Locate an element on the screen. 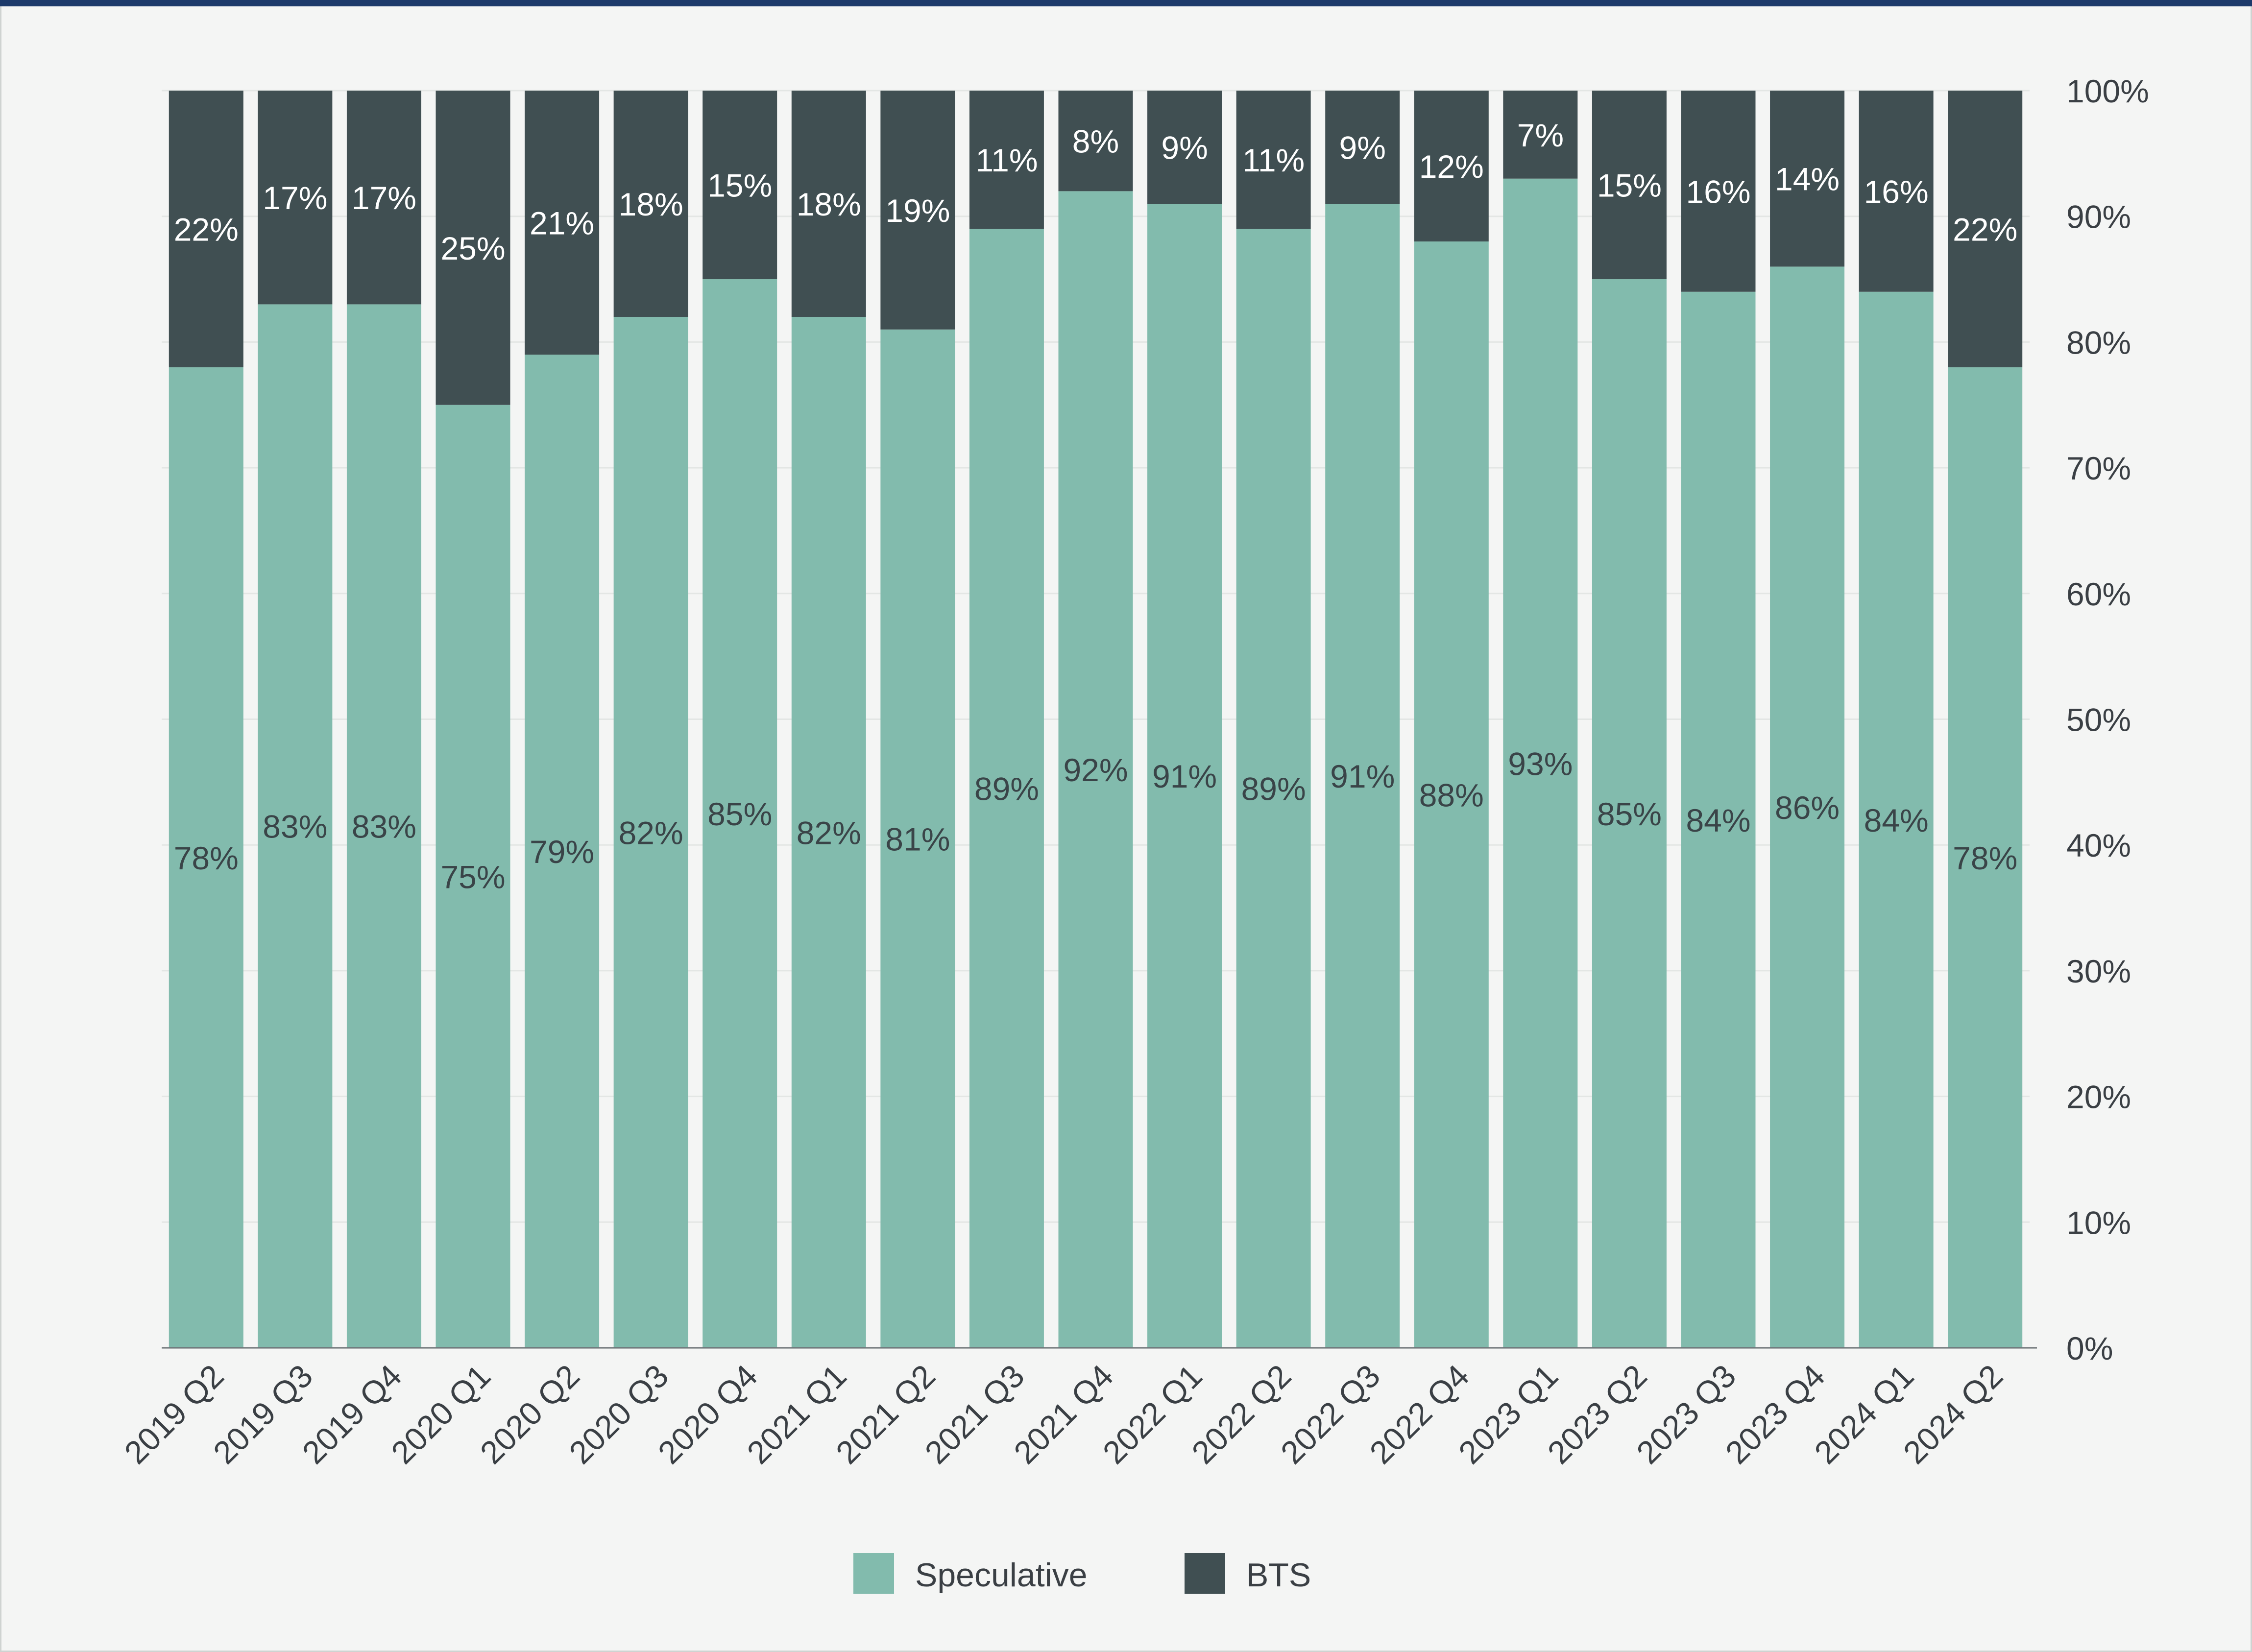  bar-bts-2023-q2 is located at coordinates (1629, 186).